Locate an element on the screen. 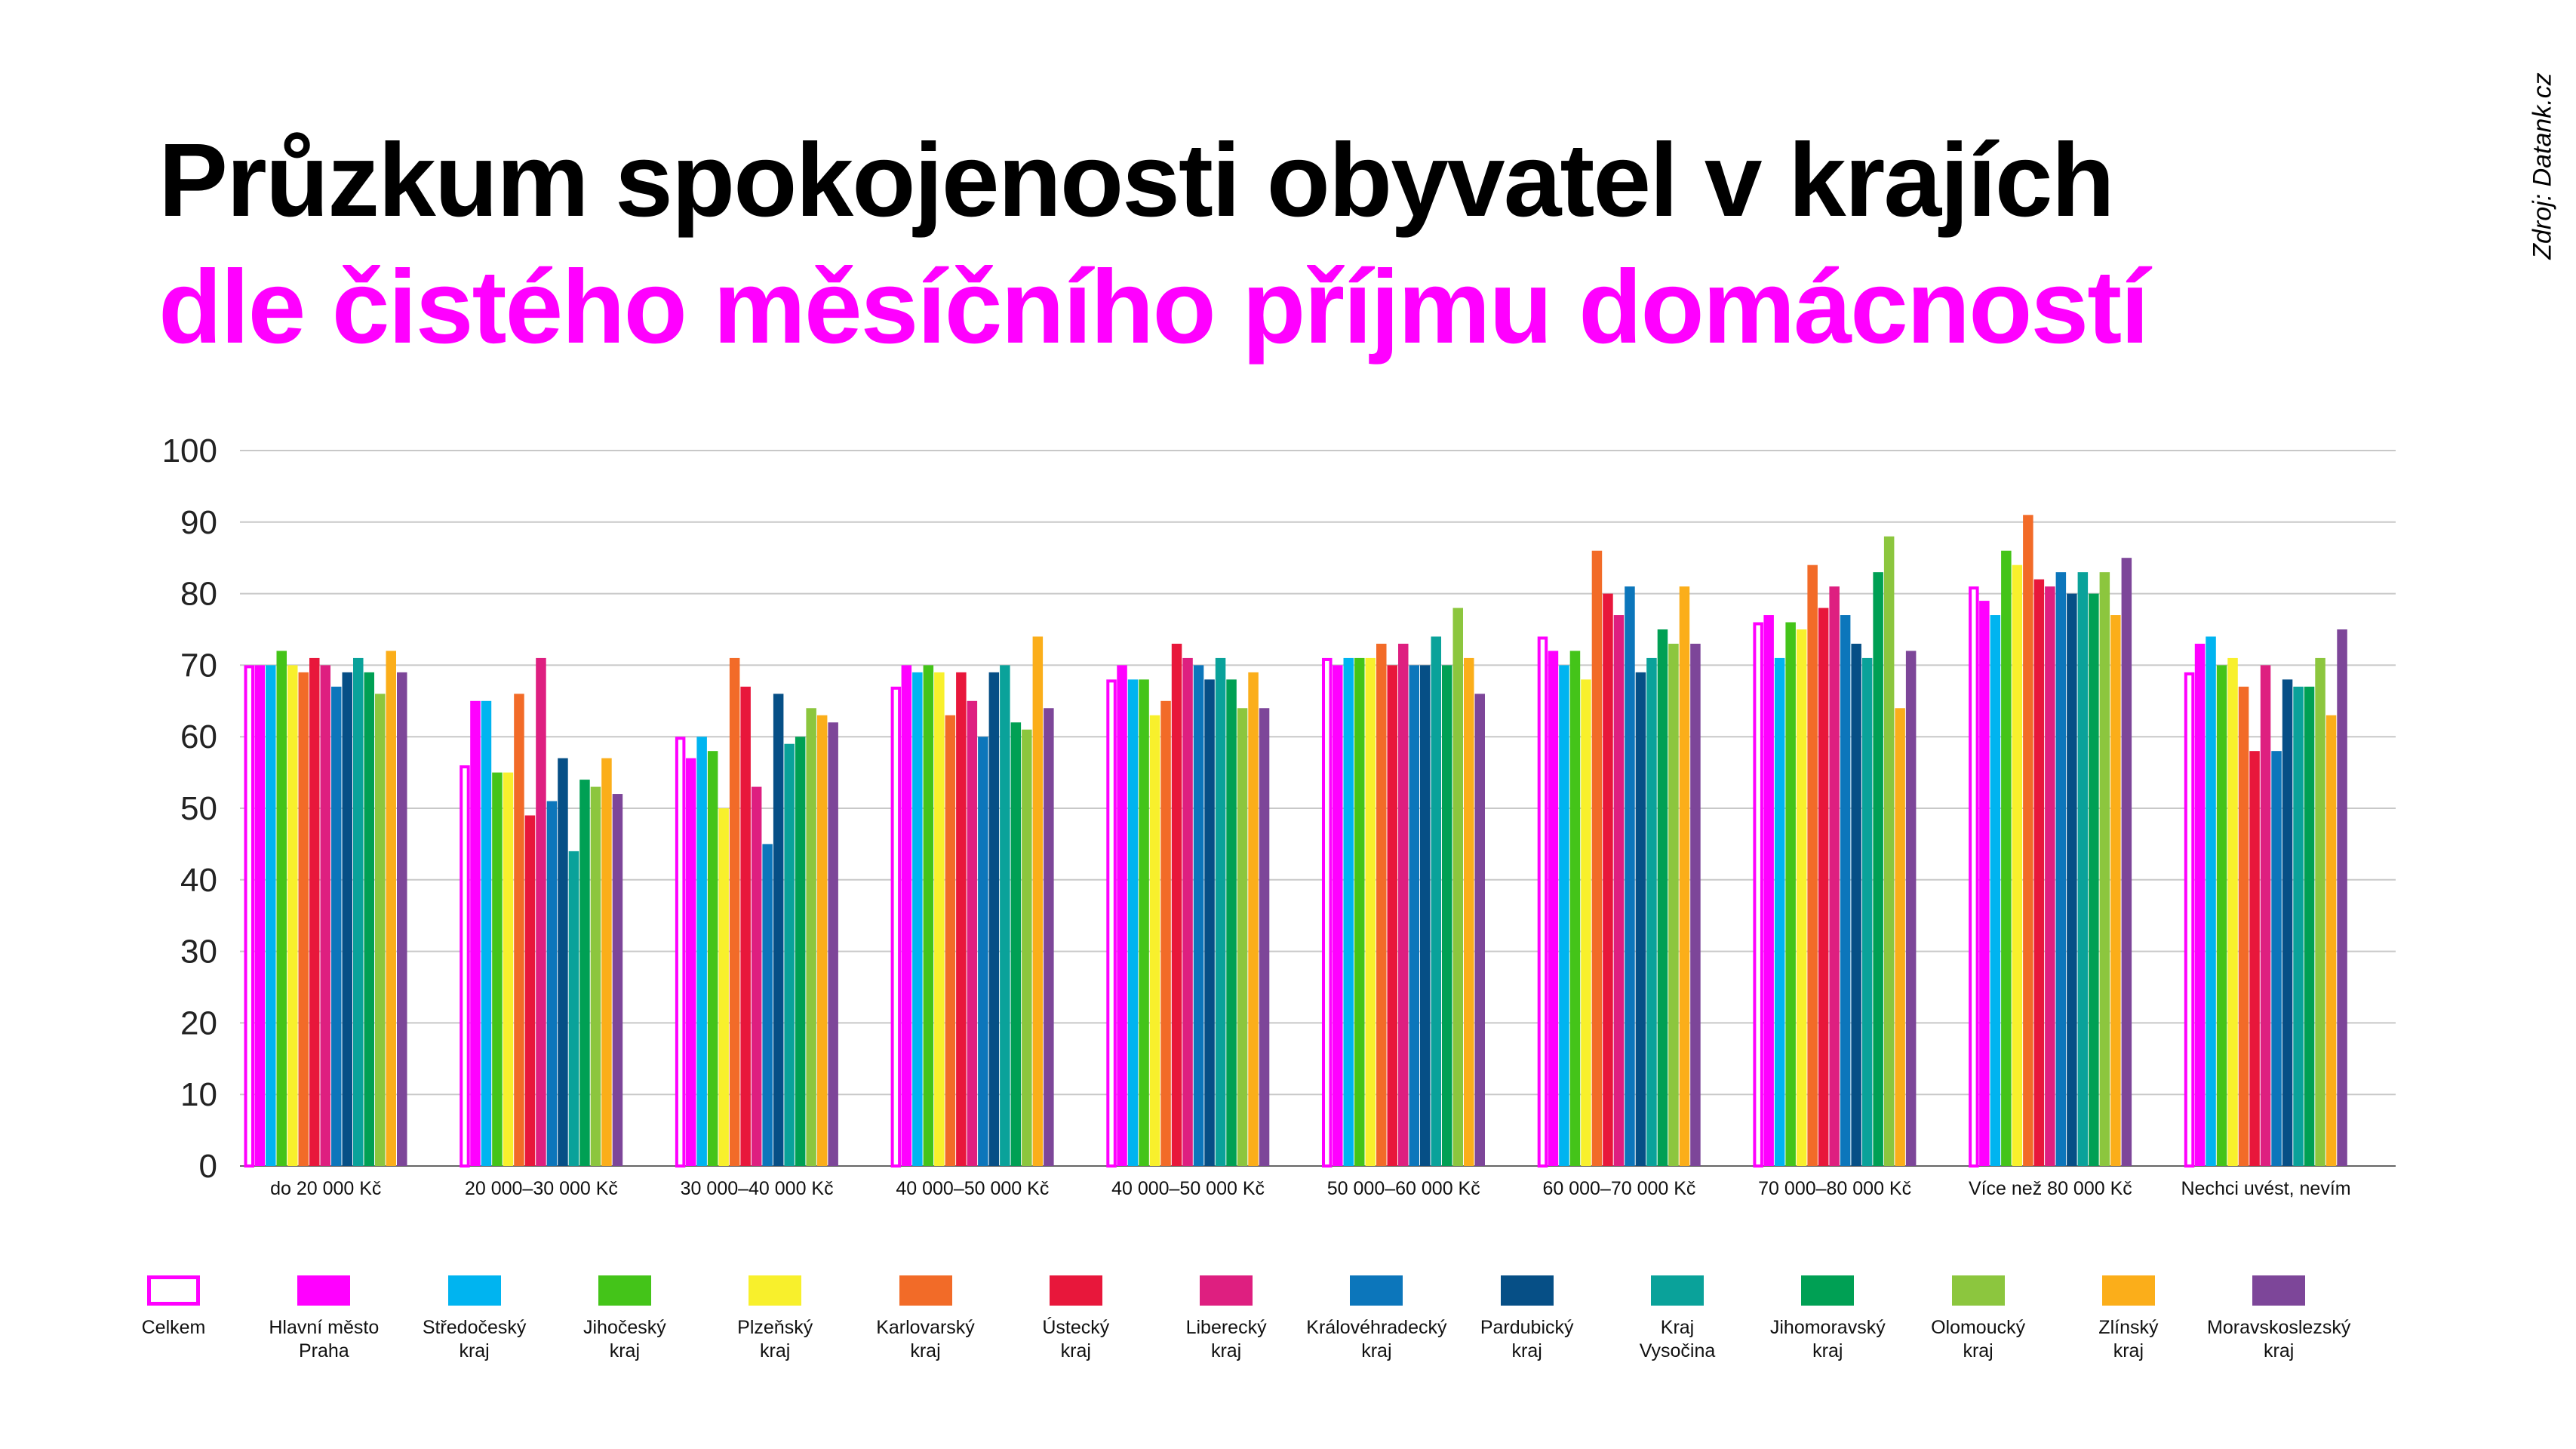 The height and width of the screenshot is (1449, 2576). legend-item: Jihočeský kraj is located at coordinates (625, 1319).